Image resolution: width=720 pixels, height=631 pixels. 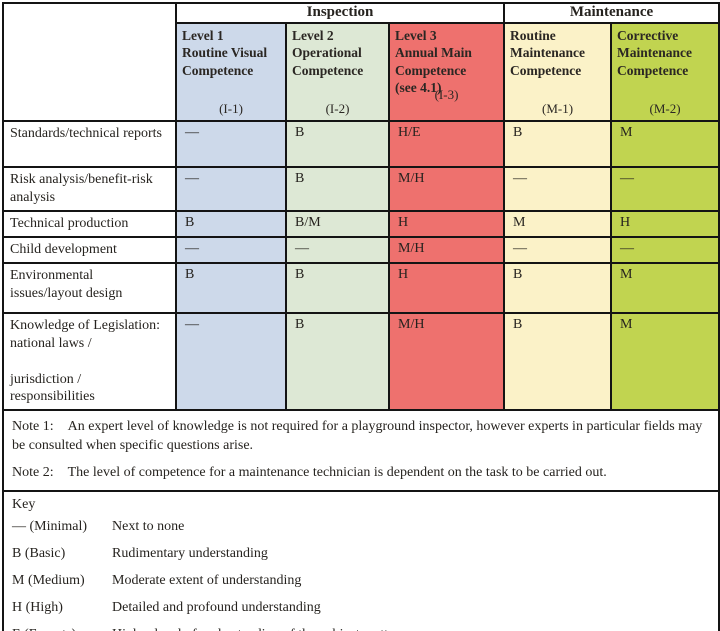 I want to click on row-label: Standards/technical reports, so click(x=89, y=144).